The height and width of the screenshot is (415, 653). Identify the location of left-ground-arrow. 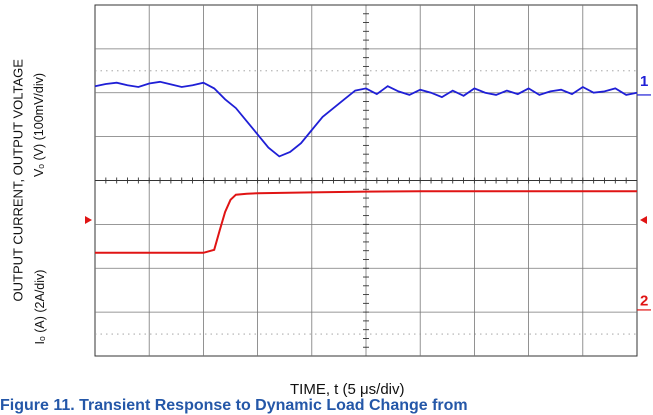
(88, 219).